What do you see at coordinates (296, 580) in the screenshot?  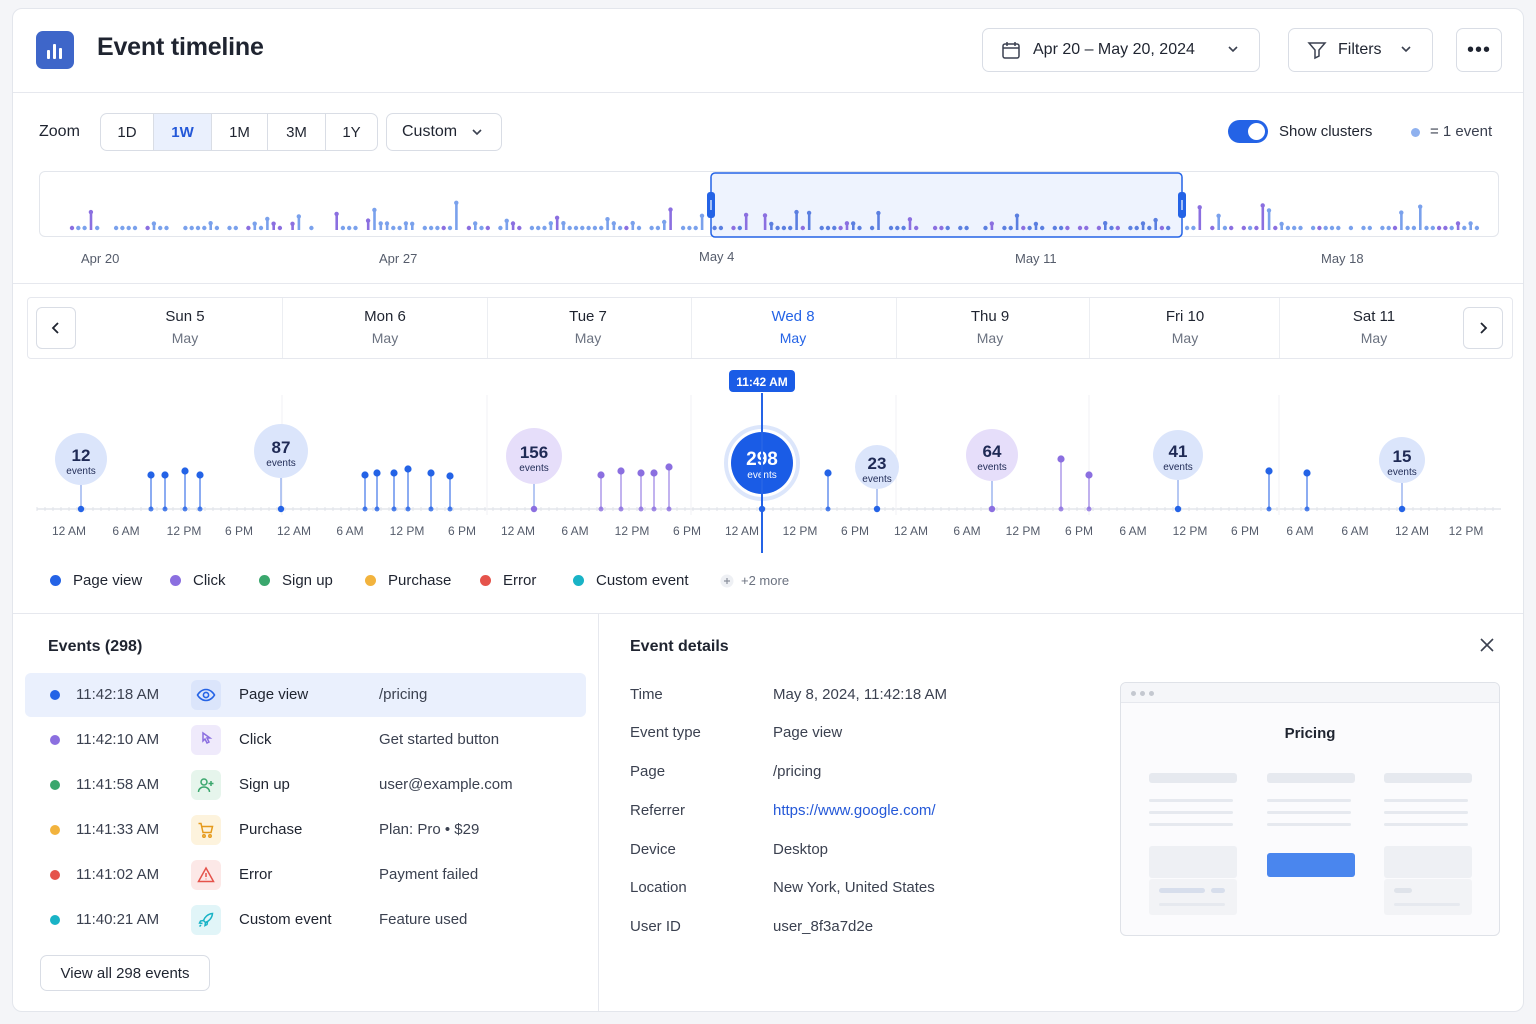 I see `legend-item-sign-up: Sign up` at bounding box center [296, 580].